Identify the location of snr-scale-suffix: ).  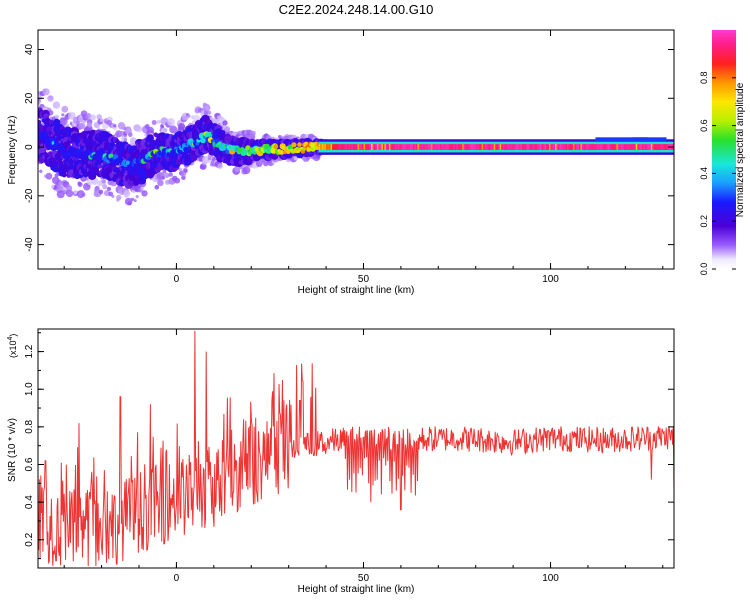
(13, 335).